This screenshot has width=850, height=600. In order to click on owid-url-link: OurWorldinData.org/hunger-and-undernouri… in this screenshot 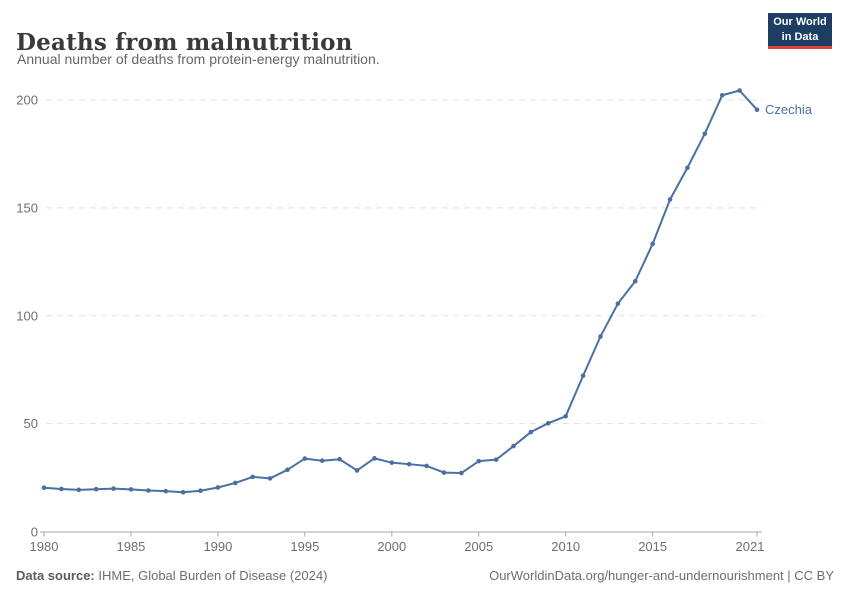, I will do `click(661, 575)`.